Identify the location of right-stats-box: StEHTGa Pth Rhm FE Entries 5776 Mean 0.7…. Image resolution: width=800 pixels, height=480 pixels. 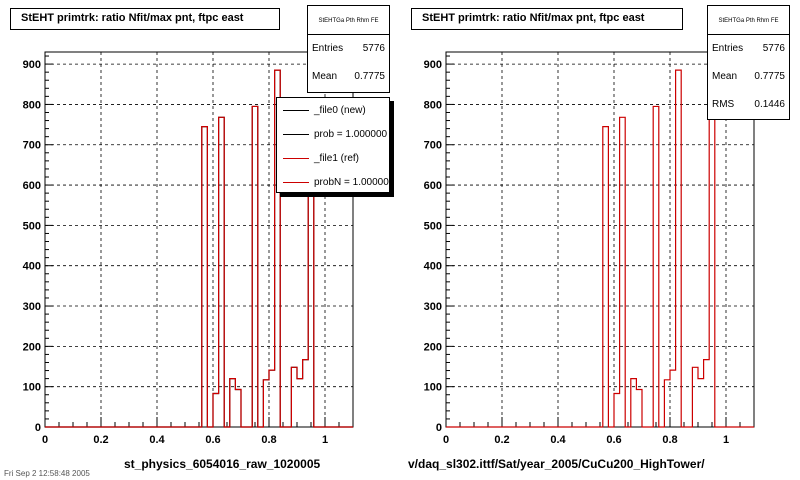
(748, 62).